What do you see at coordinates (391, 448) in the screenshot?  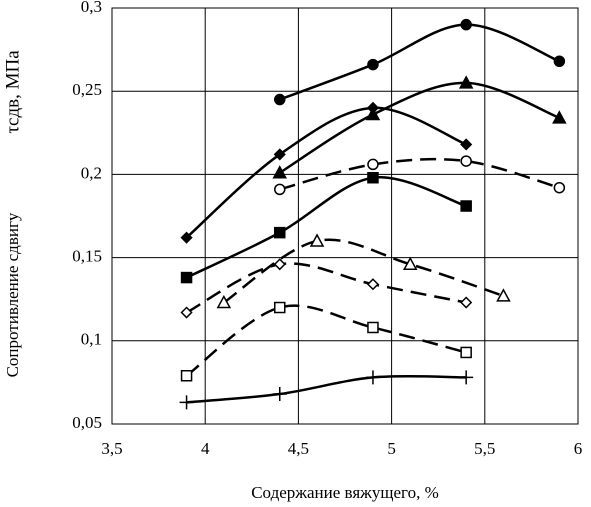 I see `x-tick-label: 5` at bounding box center [391, 448].